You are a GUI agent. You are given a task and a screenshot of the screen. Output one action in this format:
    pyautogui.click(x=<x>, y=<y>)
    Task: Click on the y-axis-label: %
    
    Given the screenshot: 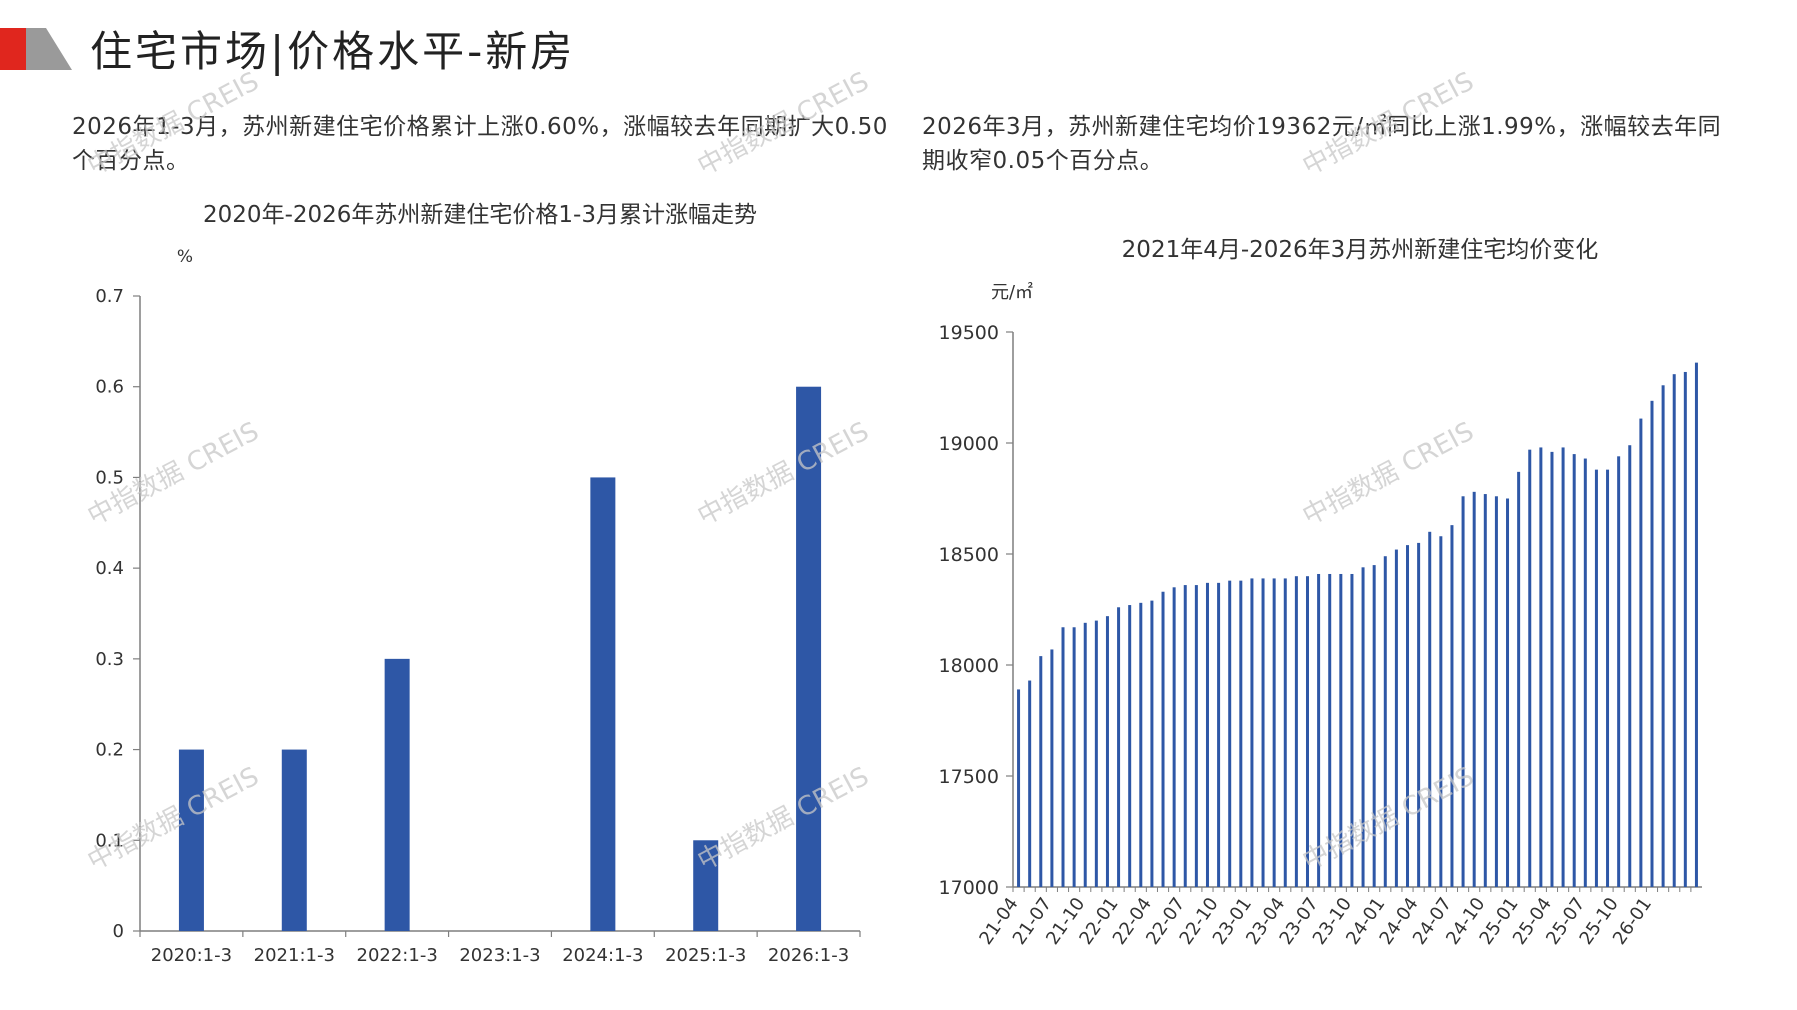 What is the action you would take?
    pyautogui.click(x=185, y=257)
    